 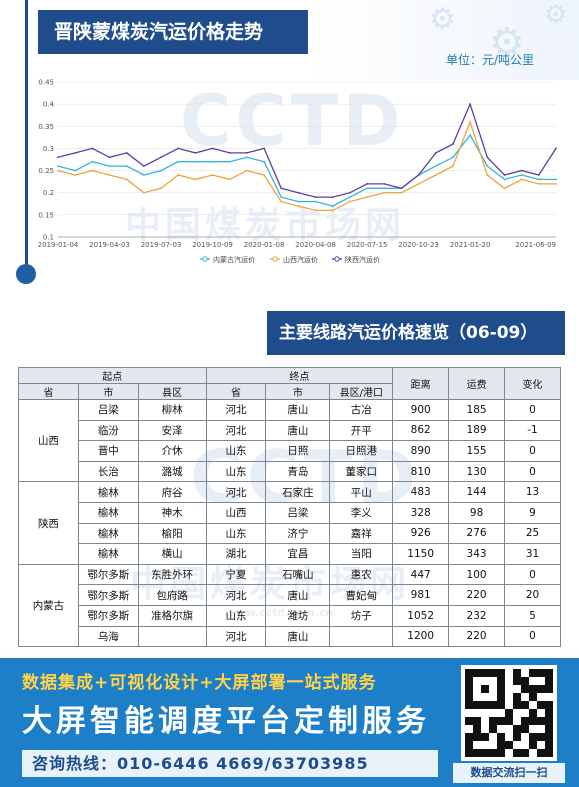 What do you see at coordinates (298, 533) in the screenshot?
I see `table-cell: 济宁` at bounding box center [298, 533].